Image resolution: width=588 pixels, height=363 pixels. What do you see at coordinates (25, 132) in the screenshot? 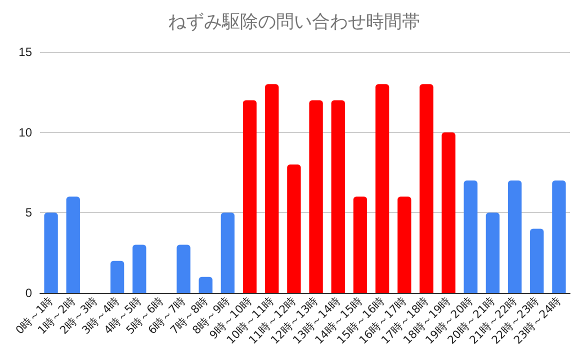
I see `y-tick-label: 10` at bounding box center [25, 132].